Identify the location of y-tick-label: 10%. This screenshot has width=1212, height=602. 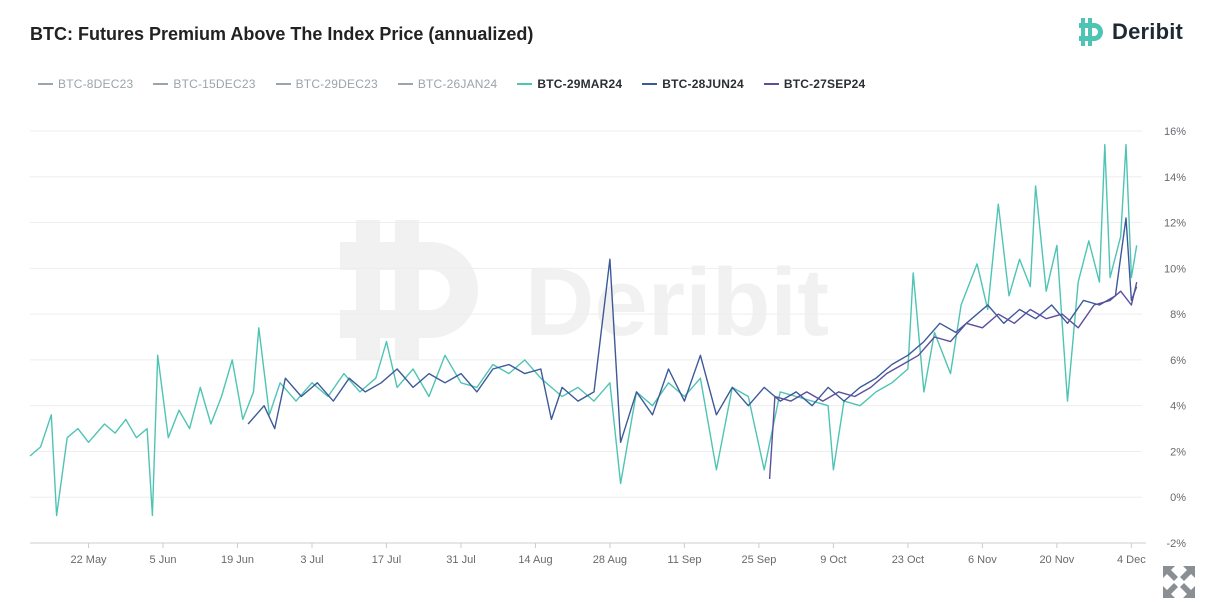
(1175, 269).